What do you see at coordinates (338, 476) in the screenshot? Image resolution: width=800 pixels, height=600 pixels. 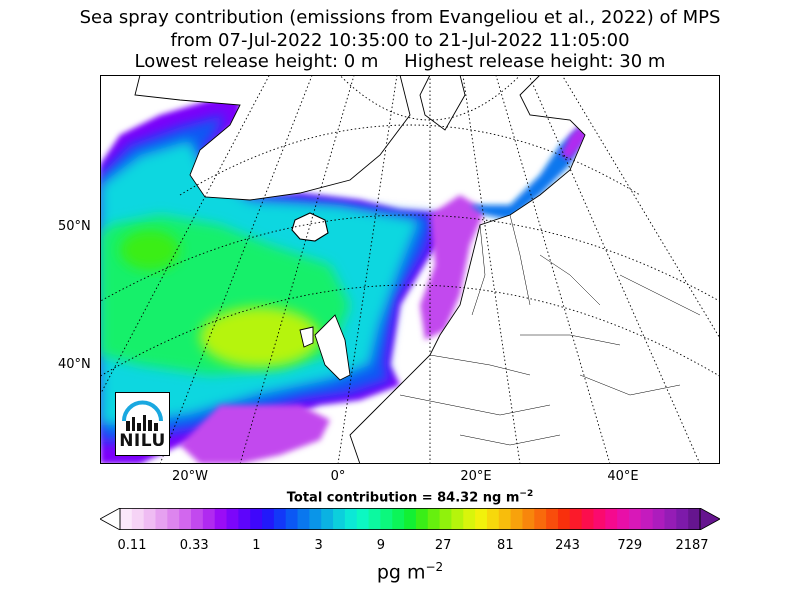 I see `lon-label-0: 0°` at bounding box center [338, 476].